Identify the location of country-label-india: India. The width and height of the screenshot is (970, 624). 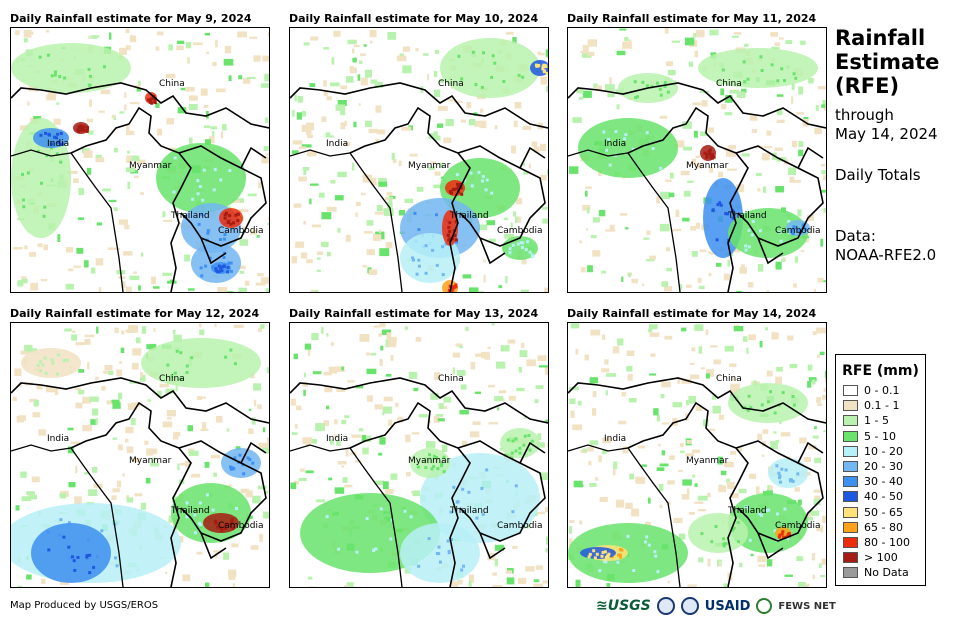
(615, 439).